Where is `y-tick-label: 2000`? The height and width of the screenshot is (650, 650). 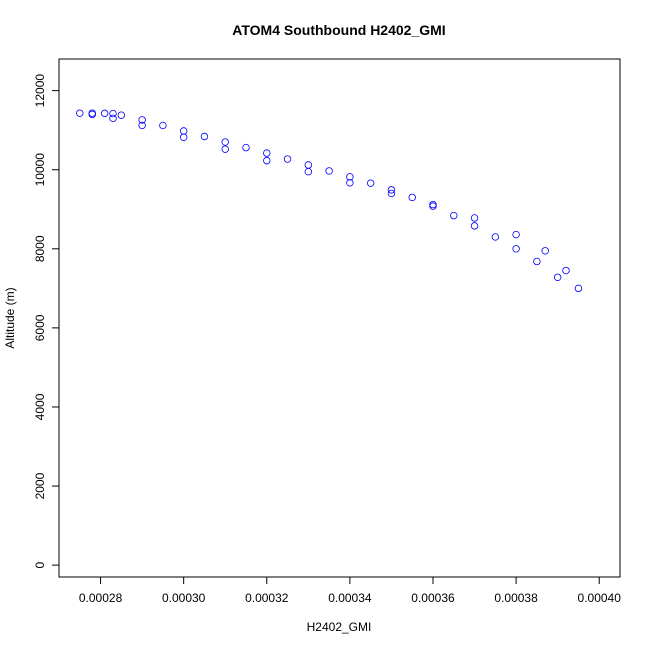
y-tick-label: 2000 is located at coordinates (40, 485).